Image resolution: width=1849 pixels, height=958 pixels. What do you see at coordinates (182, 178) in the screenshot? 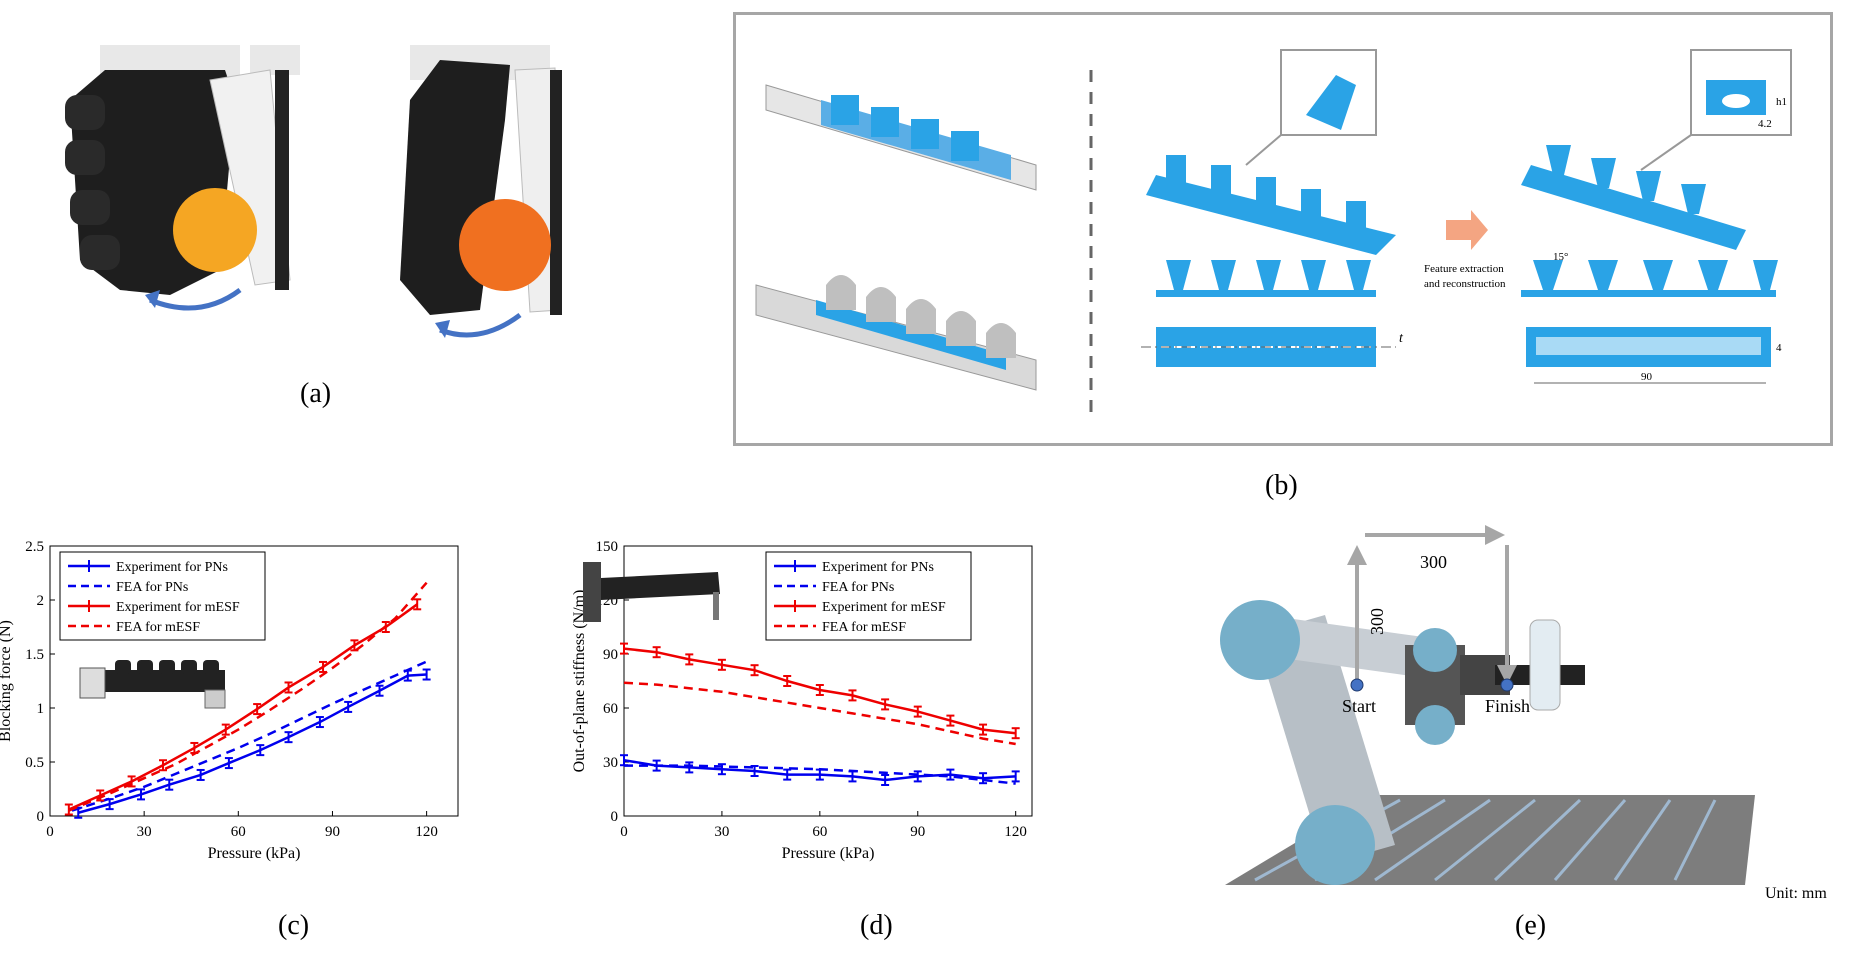
I see `gripper-left` at bounding box center [182, 178].